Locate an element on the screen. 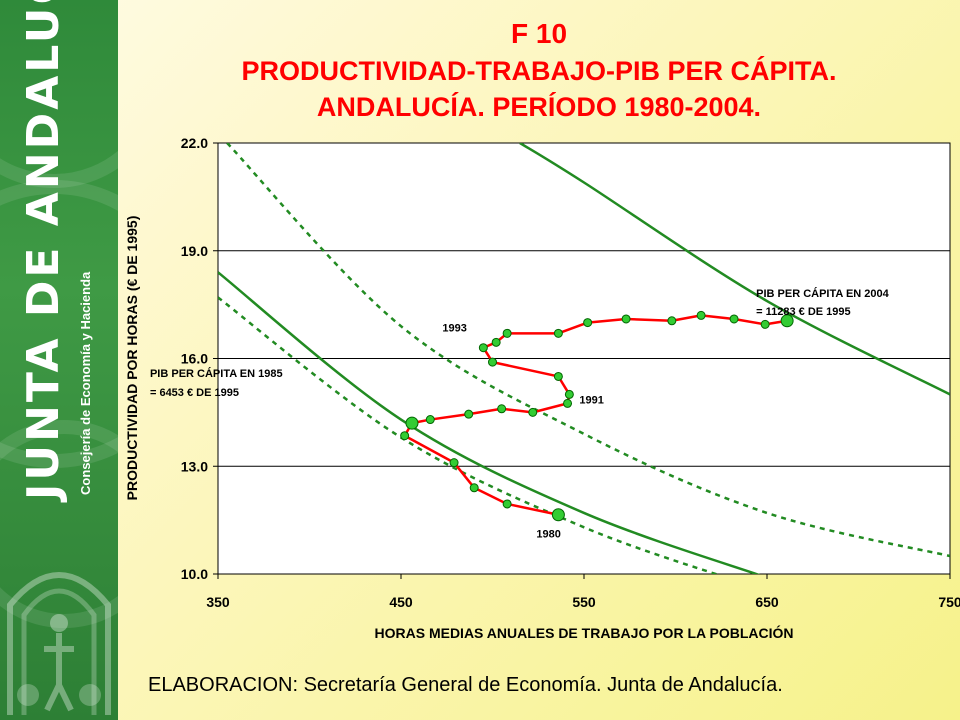  y-tick-label: 10.0 is located at coordinates (194, 574).